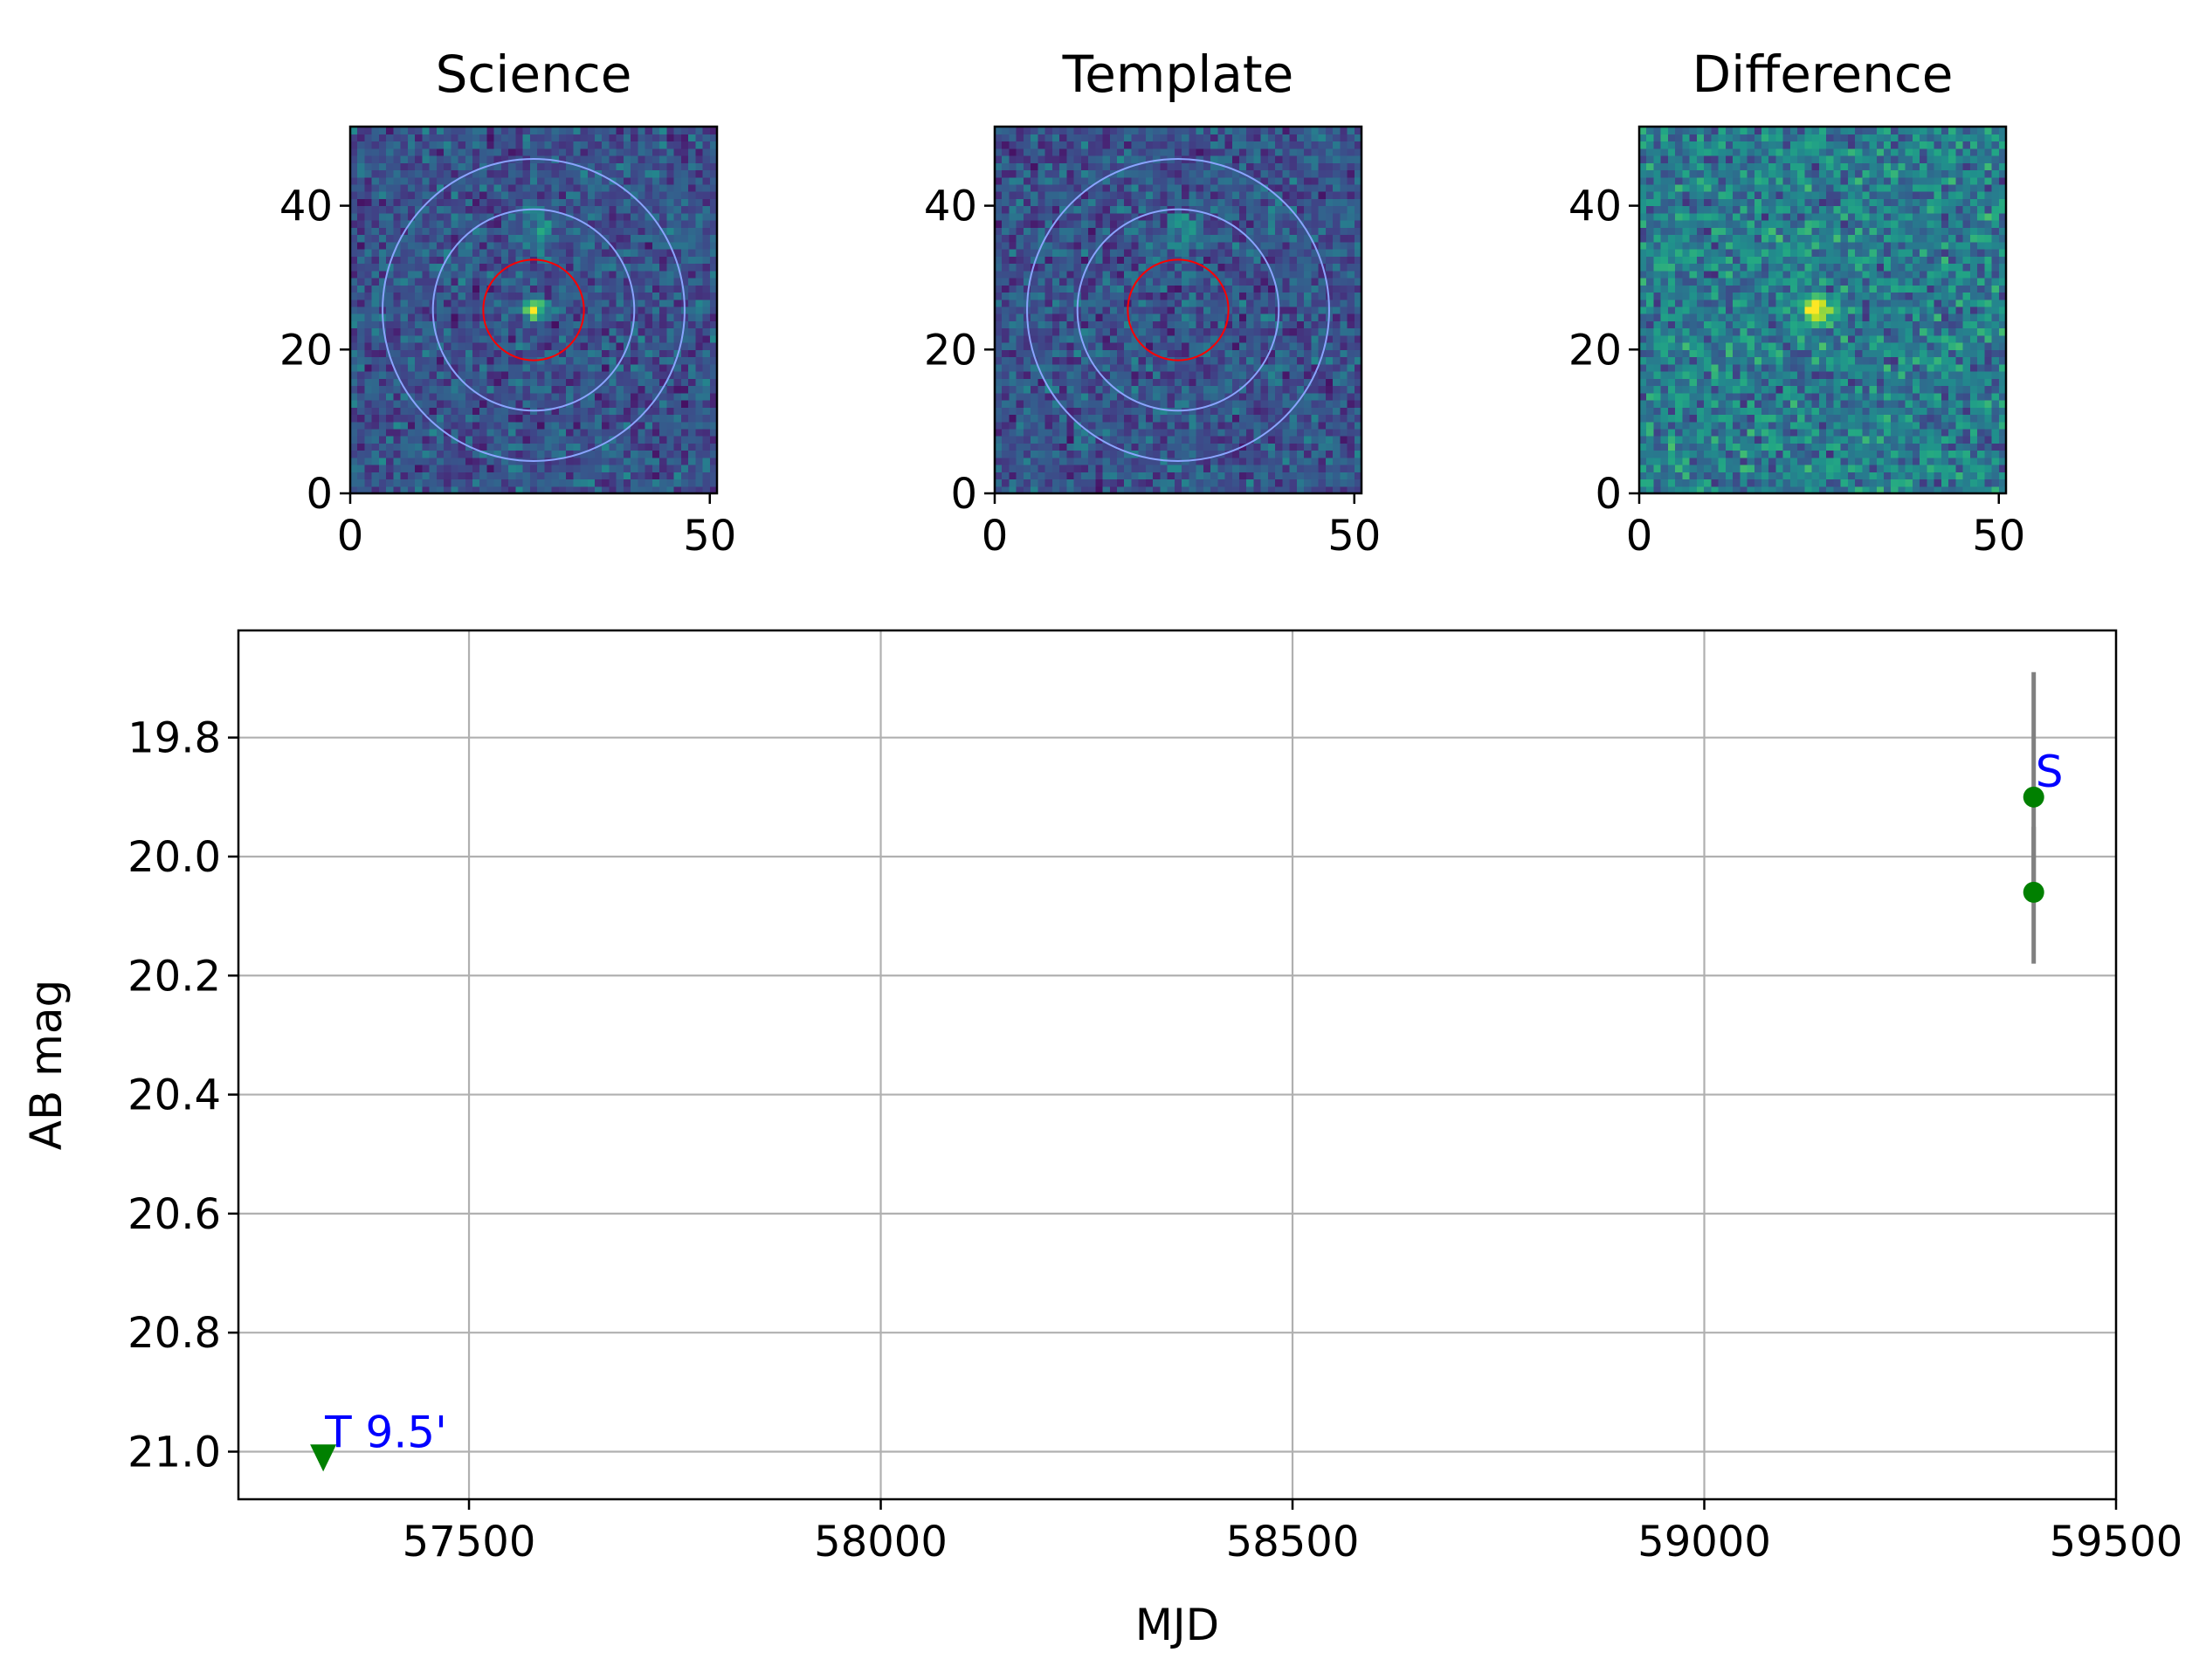 The width and height of the screenshot is (2206, 1680). I want to click on template-x-tick-label: 0, so click(996, 536).